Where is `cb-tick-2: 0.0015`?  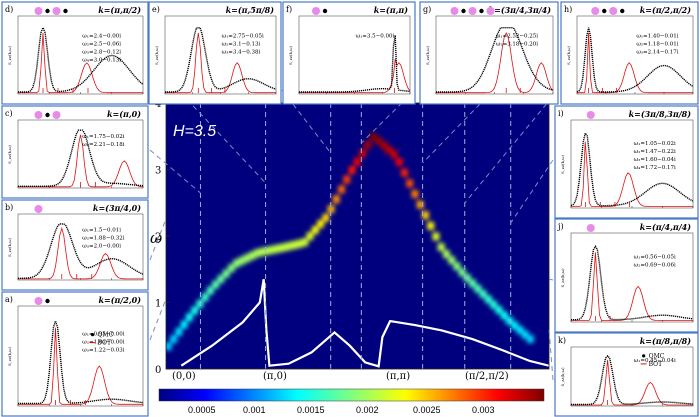
cb-tick-2: 0.0015 is located at coordinates (311, 410).